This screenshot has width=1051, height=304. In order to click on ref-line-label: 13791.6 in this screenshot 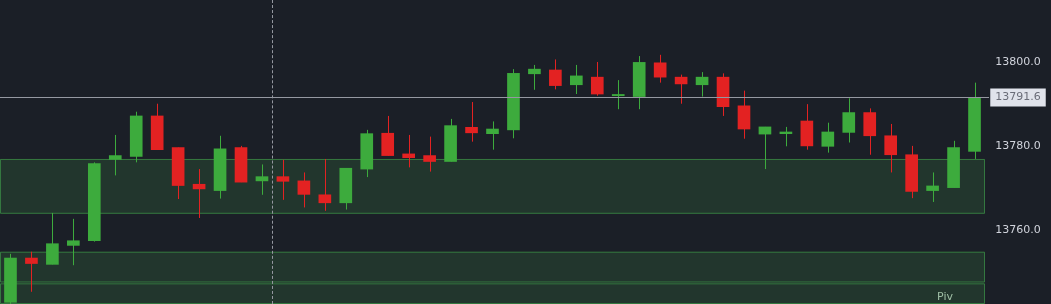, I will do `click(1018, 97)`.